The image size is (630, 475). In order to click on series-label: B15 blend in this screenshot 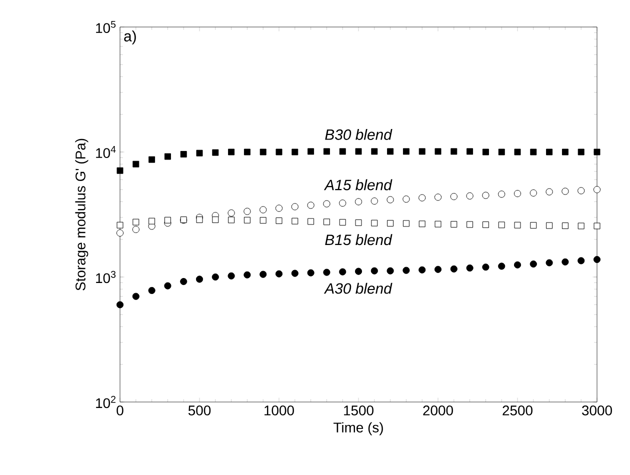, I will do `click(358, 240)`.